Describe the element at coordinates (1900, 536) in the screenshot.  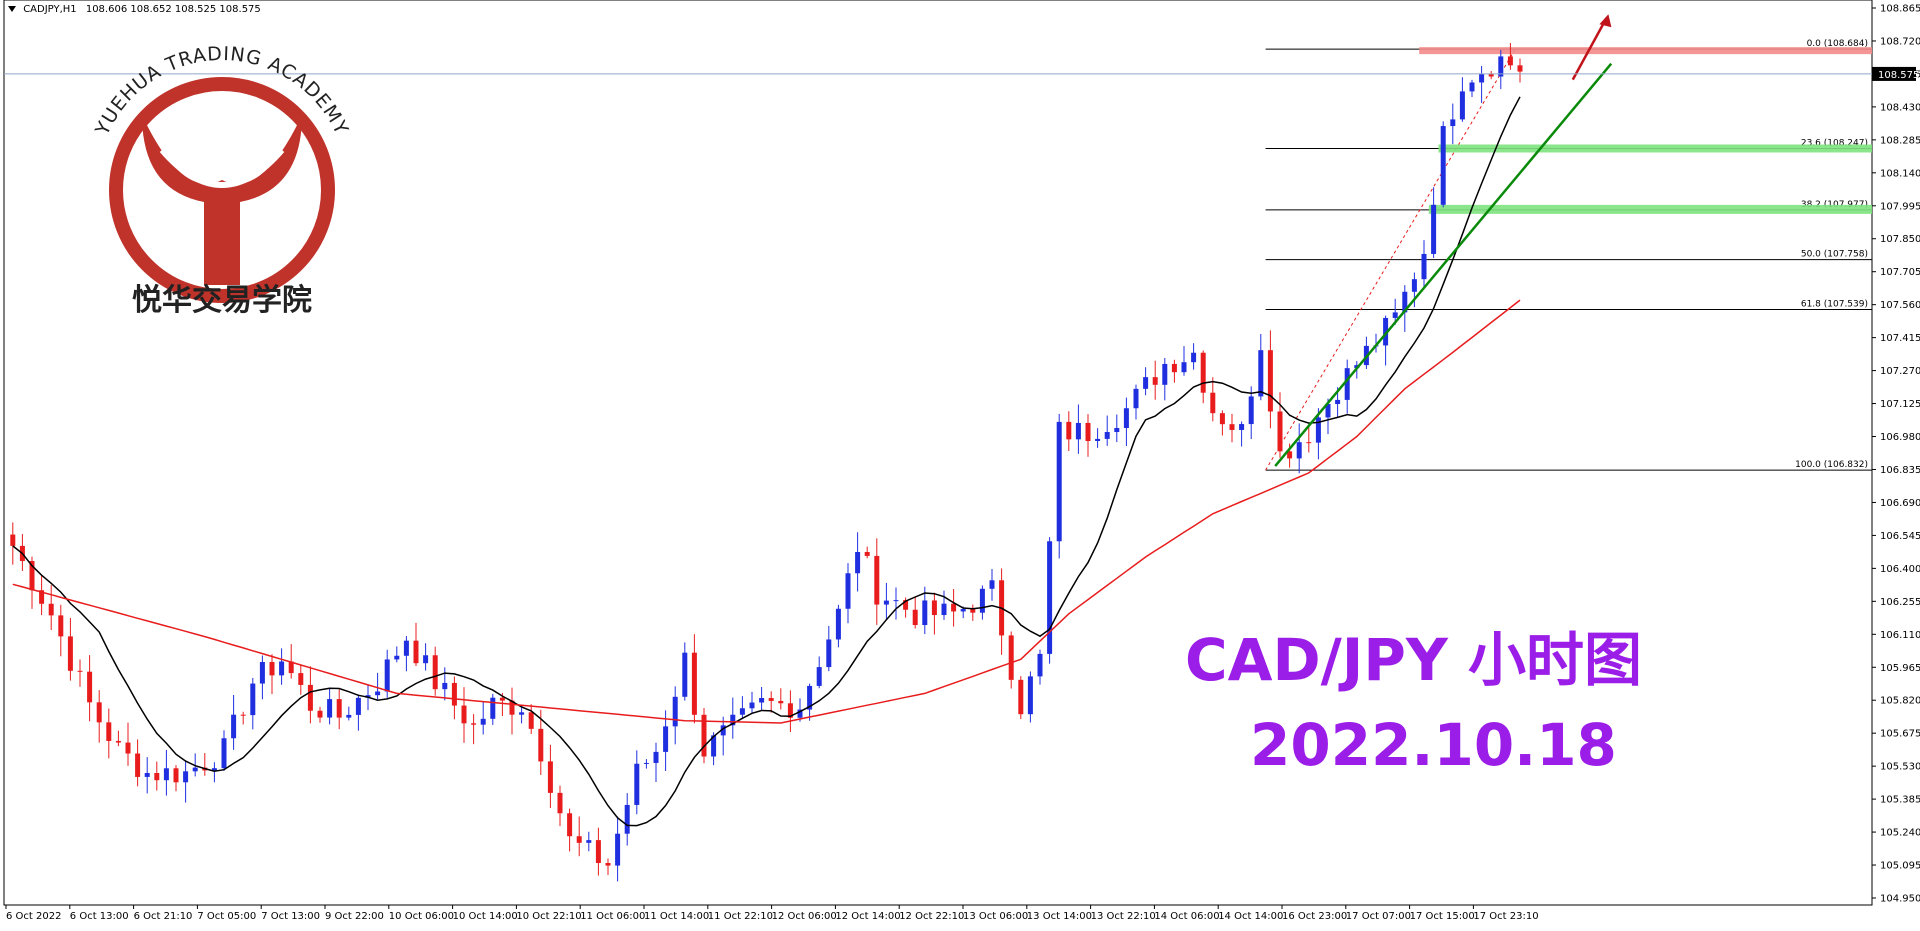
I see `y-tick-label: 106.545` at that location.